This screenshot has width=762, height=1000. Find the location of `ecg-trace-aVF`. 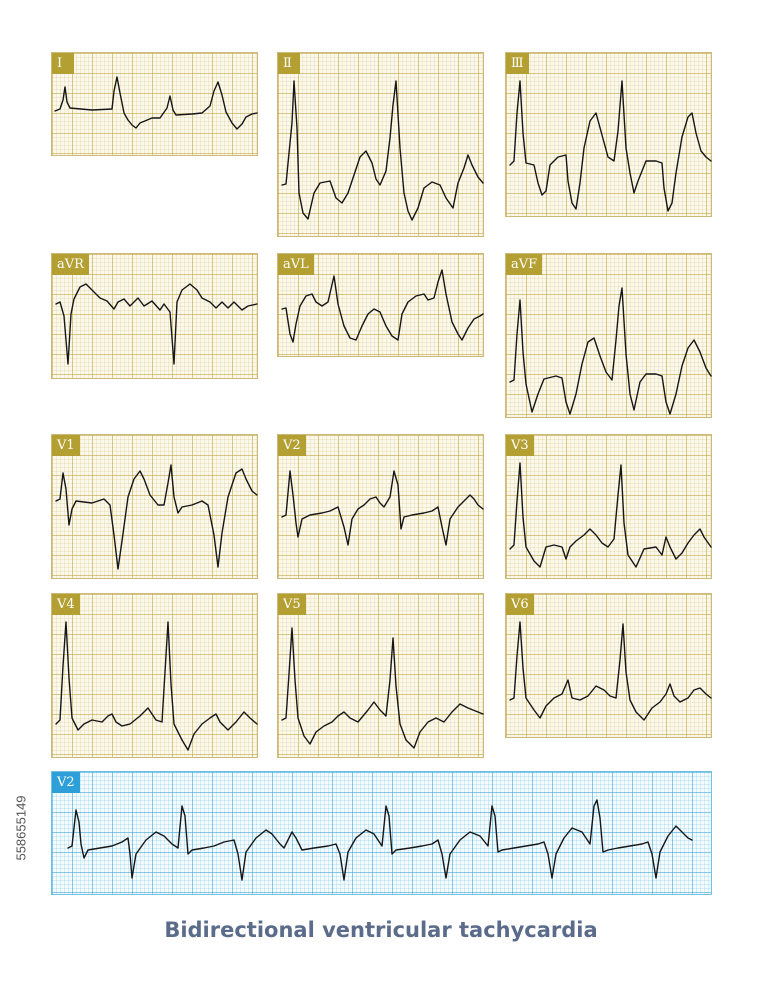

ecg-trace-aVF is located at coordinates (610, 351).